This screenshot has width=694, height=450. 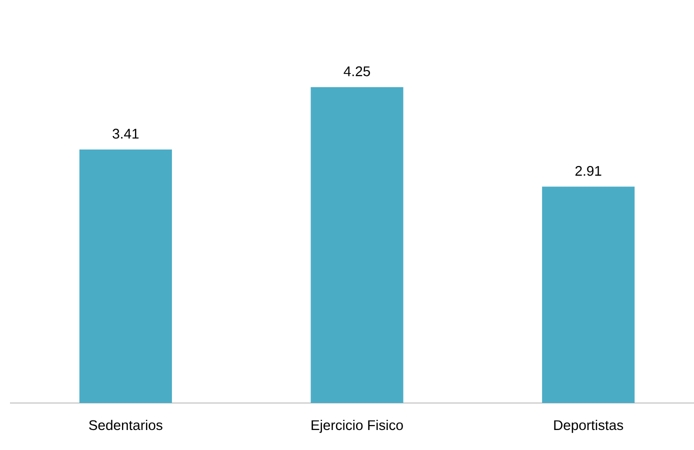 What do you see at coordinates (125, 133) in the screenshot?
I see `data-label: 3.41` at bounding box center [125, 133].